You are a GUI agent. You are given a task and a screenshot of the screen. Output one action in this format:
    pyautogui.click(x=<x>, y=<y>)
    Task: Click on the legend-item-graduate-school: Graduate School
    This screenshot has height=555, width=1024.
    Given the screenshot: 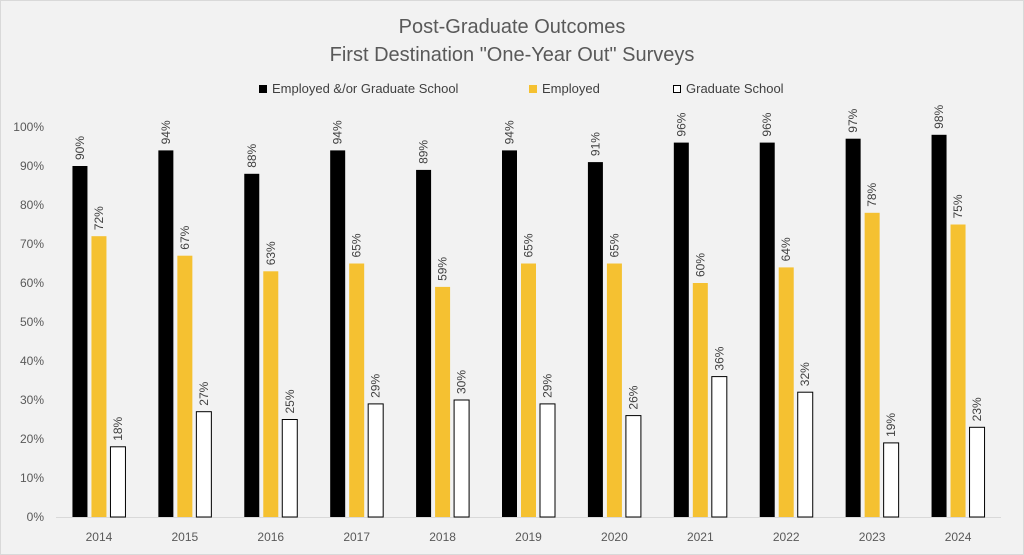 What is the action you would take?
    pyautogui.click(x=728, y=88)
    